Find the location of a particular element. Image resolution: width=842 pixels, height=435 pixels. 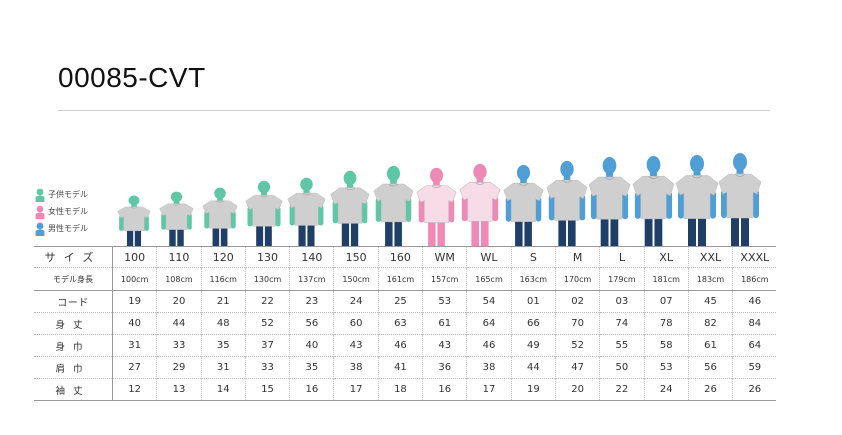

woman-figure-icon is located at coordinates (40, 212).